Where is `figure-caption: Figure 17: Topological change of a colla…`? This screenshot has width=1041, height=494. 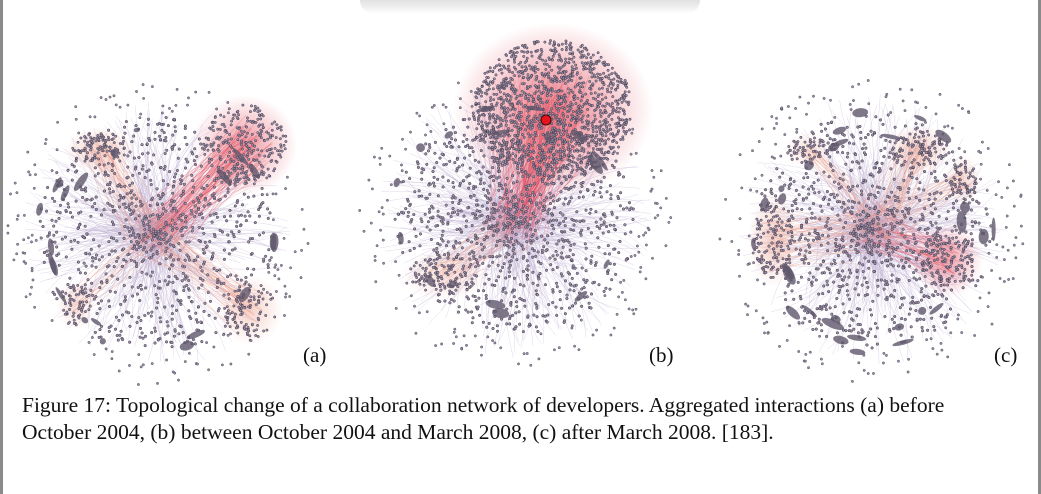 figure-caption: Figure 17: Topological change of a colla… is located at coordinates (483, 418).